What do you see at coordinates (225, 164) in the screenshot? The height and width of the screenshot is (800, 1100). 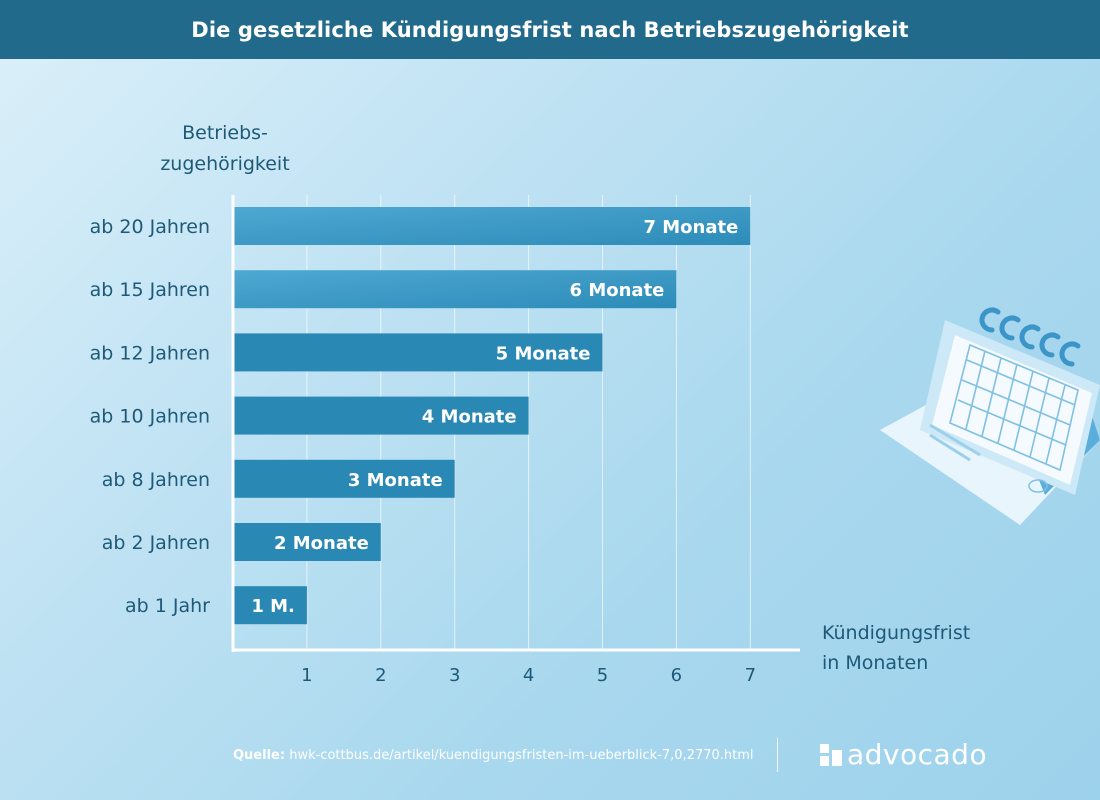 I see `y-axis-label-line-2: zugehörigkeit` at bounding box center [225, 164].